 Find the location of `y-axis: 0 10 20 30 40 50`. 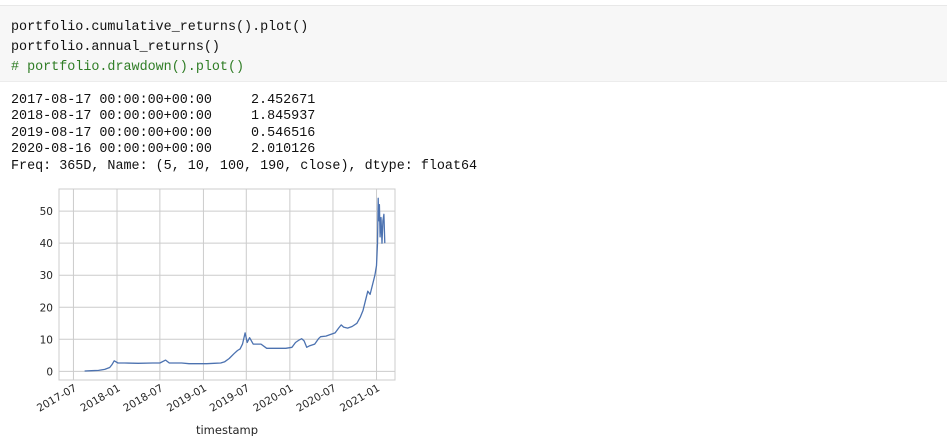

y-axis: 0 10 20 30 40 50 is located at coordinates (46, 292).